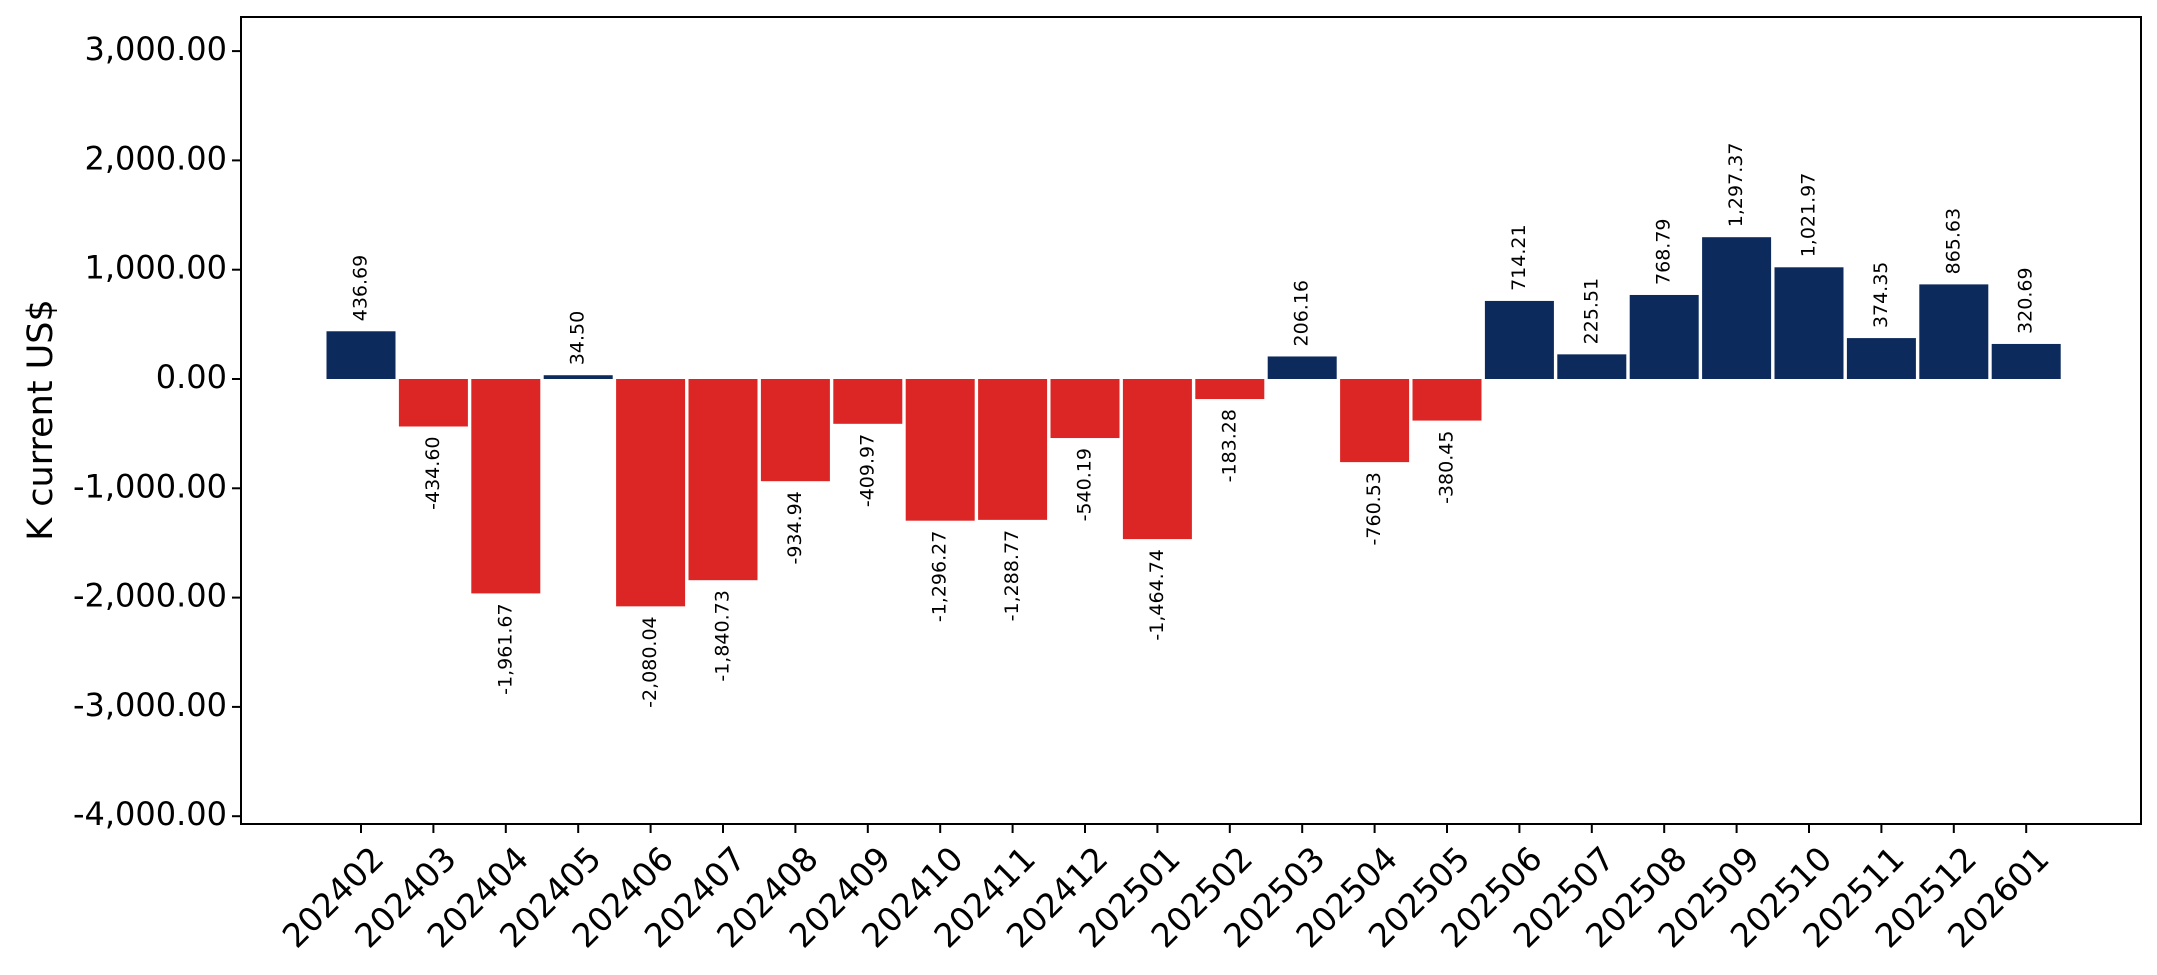 The image size is (2157, 975). Describe the element at coordinates (650, 661) in the screenshot. I see `data-label-202406: -2,080.04` at that location.